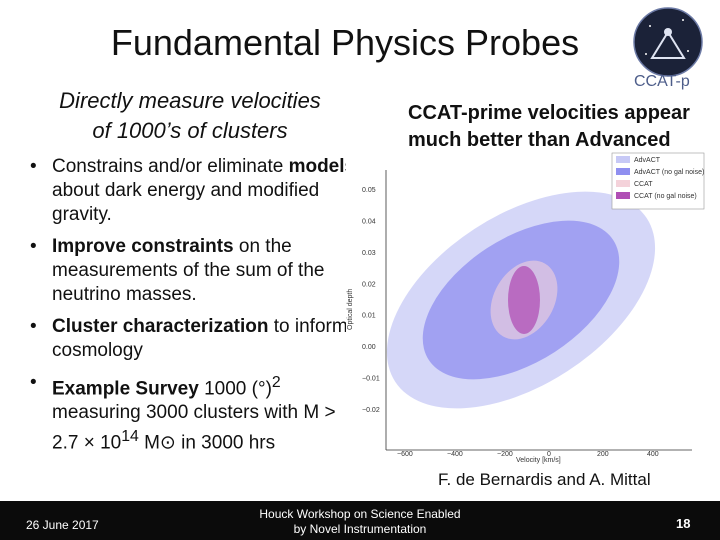  I want to click on ccat-p-logo: CCAT-p, so click(668, 48).